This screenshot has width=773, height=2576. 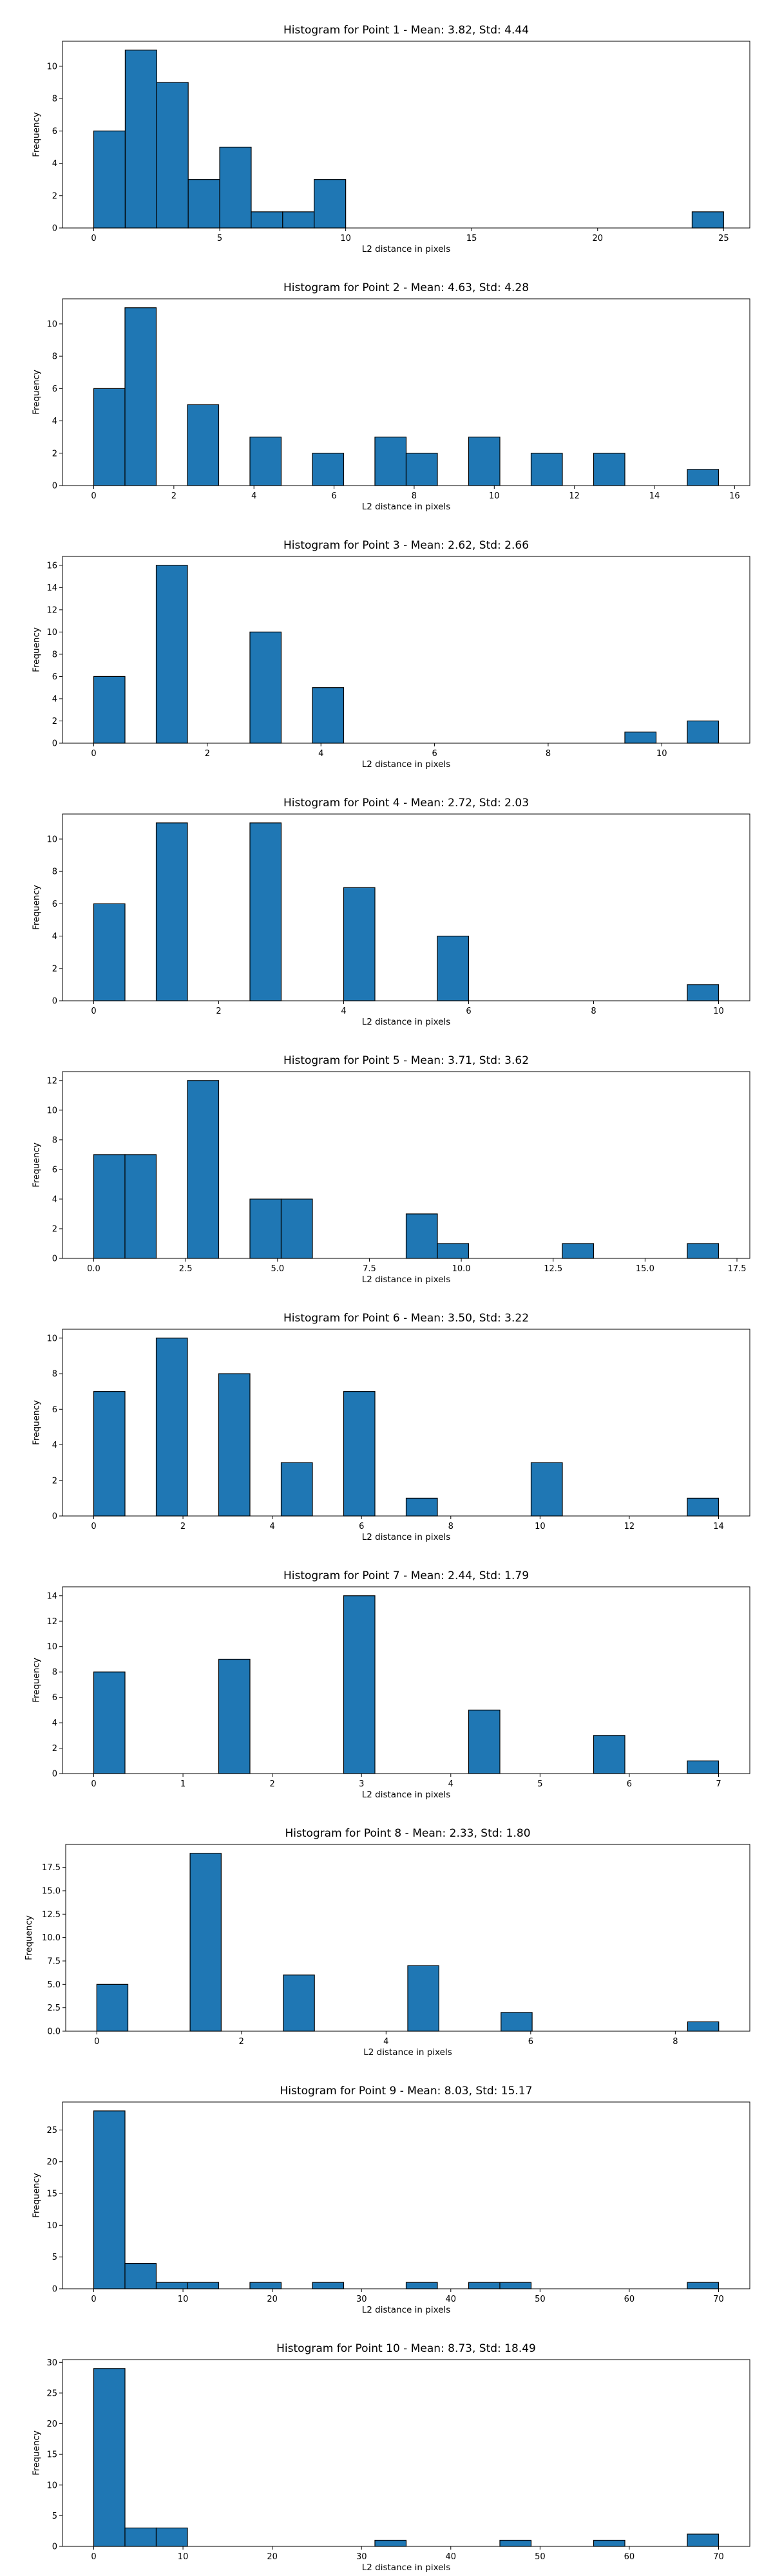 I want to click on y-tick-label: 0.0, so click(x=54, y=2032).